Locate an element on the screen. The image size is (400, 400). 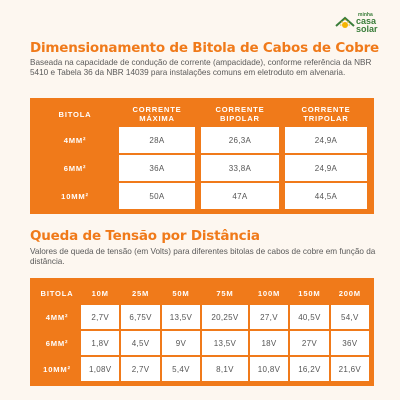
brand-logo: minha casa solar is located at coordinates (363, 25).